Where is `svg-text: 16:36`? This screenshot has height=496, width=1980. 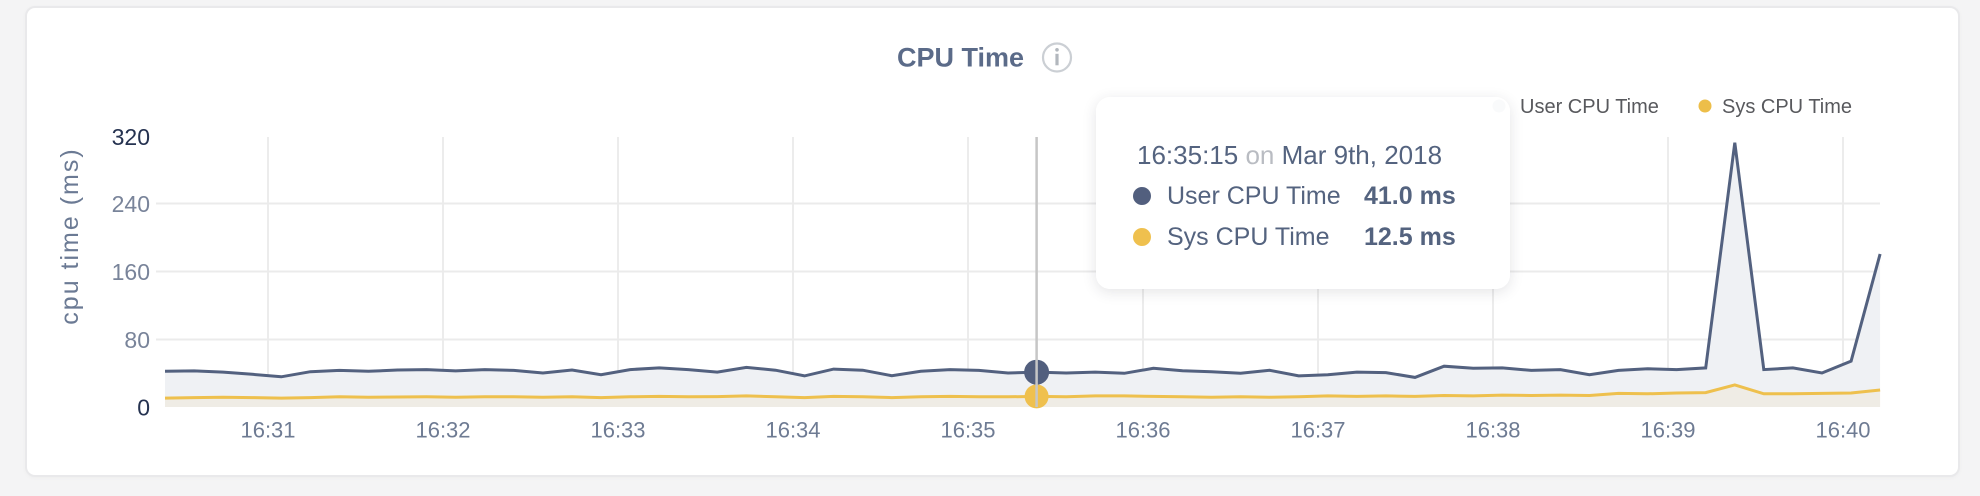
svg-text: 16:36 is located at coordinates (1142, 430).